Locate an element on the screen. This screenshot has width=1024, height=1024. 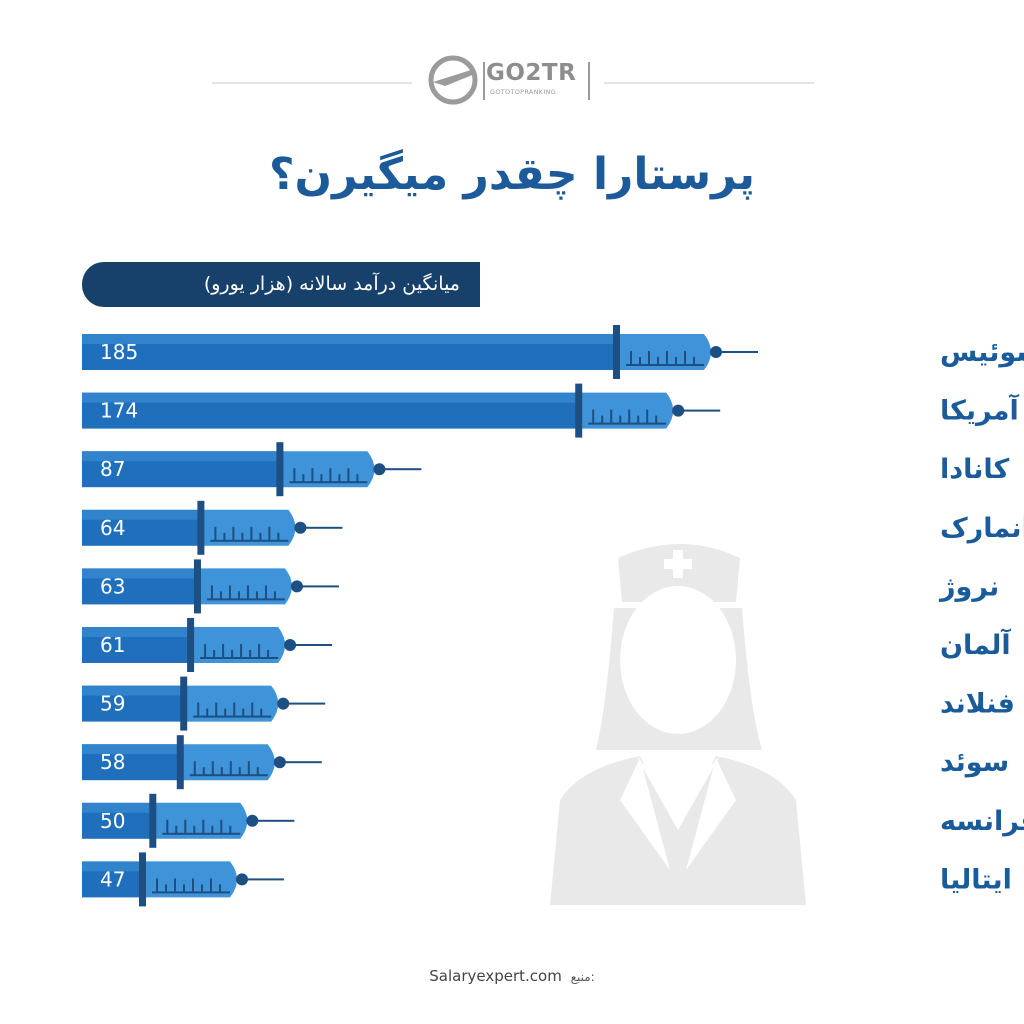
category-label: سوئیس is located at coordinates (982, 352).